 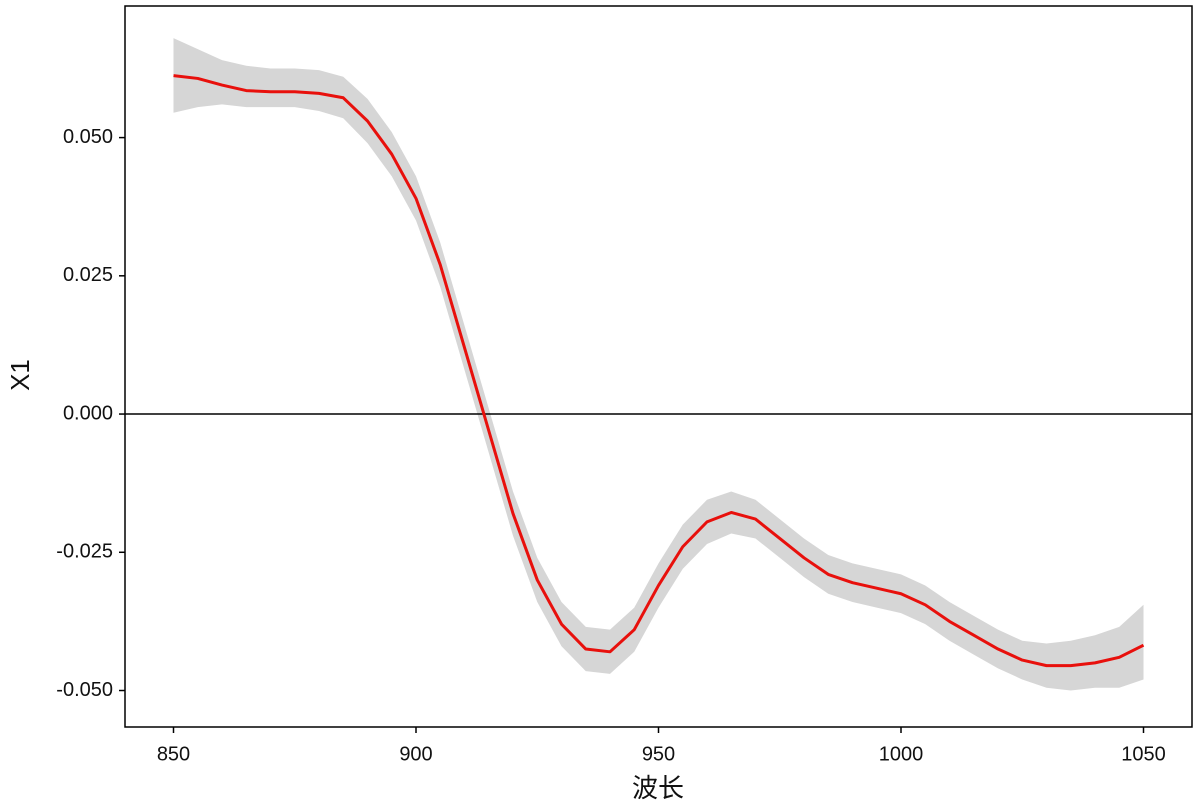 I want to click on x-tick-label: 1000, so click(x=901, y=754).